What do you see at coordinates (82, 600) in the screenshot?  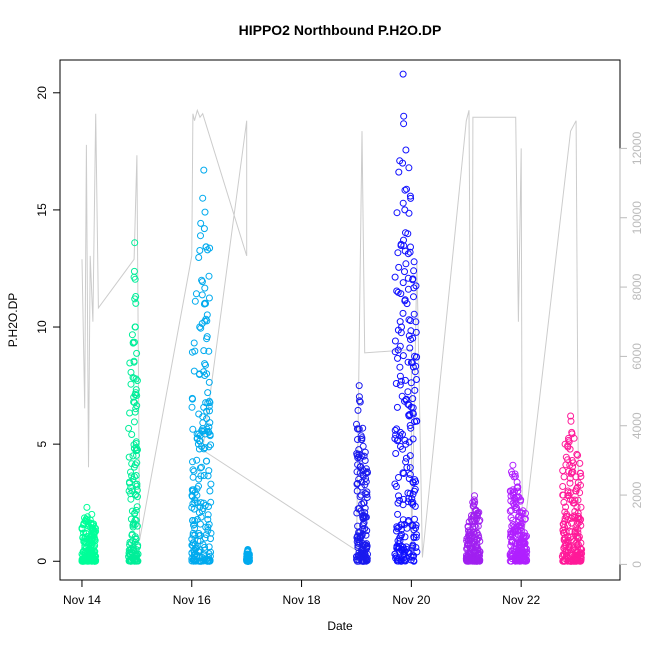 I see `x-tick-label: Nov 14` at bounding box center [82, 600].